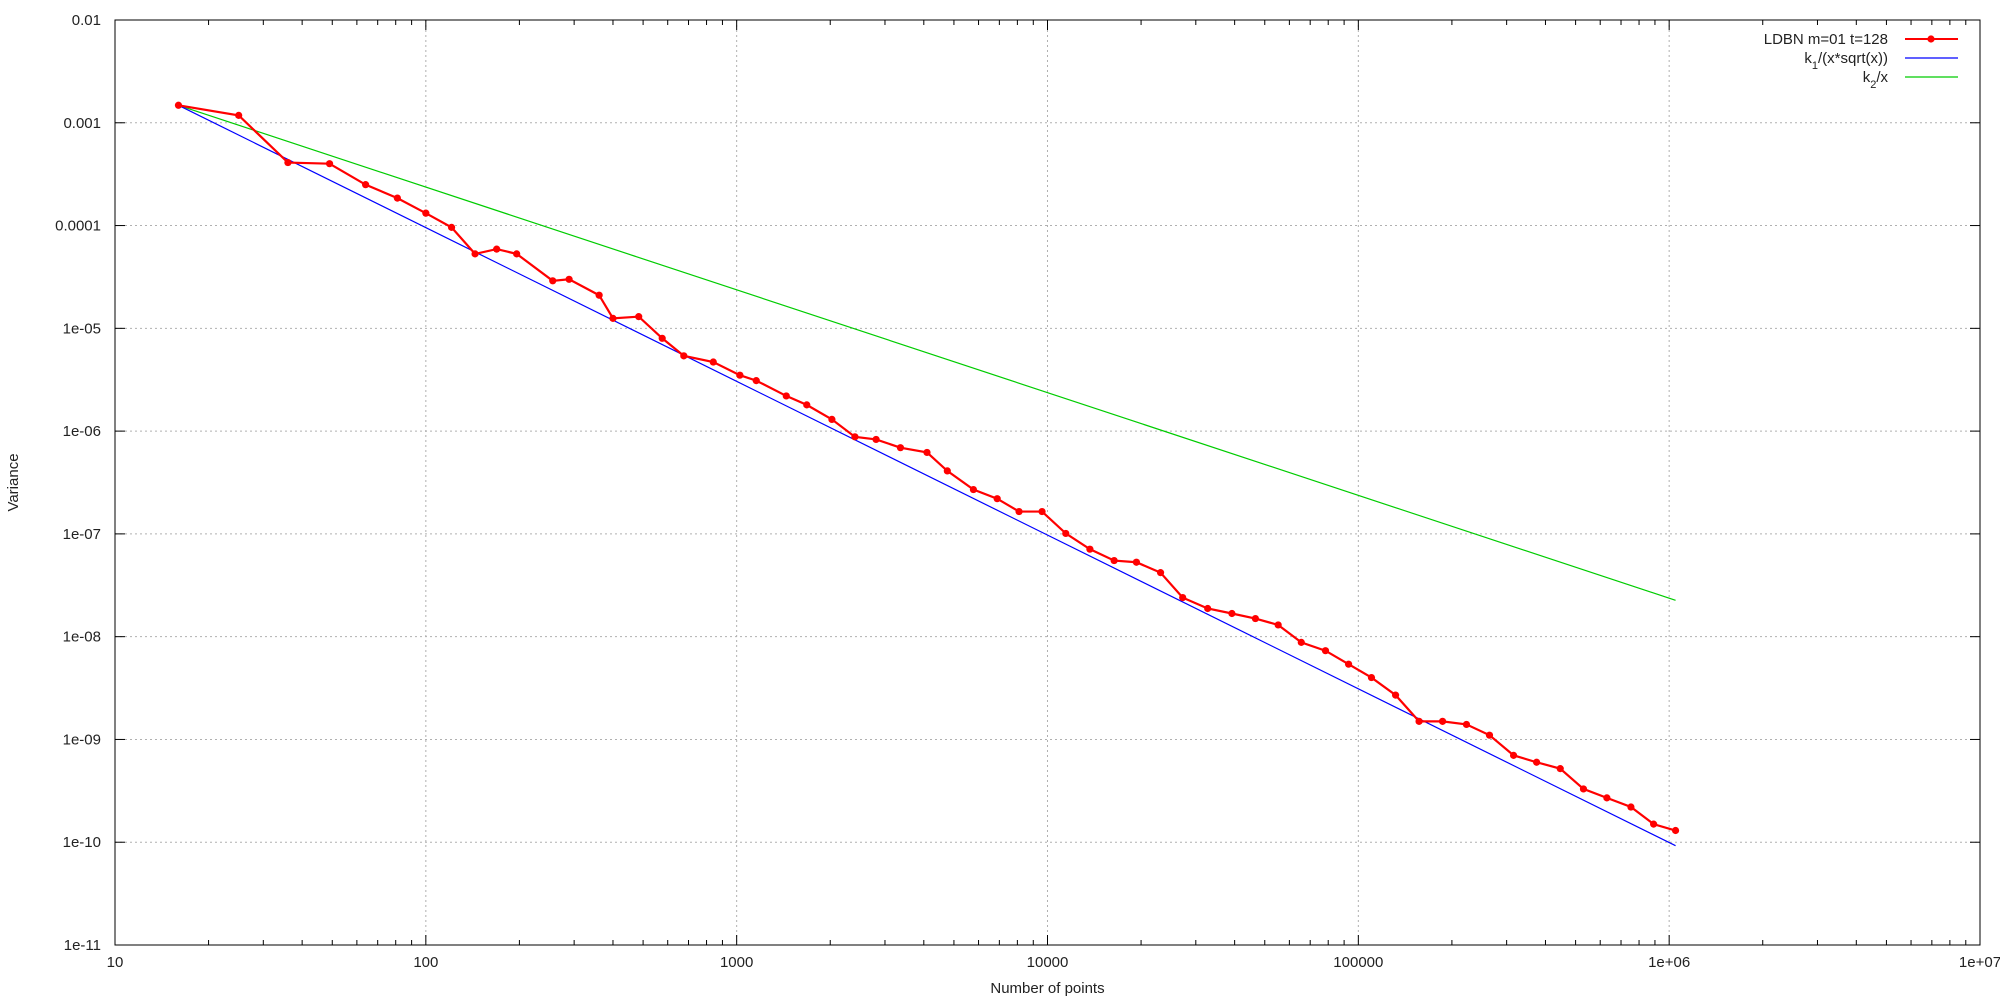 This screenshot has width=2000, height=1000. What do you see at coordinates (82, 431) in the screenshot?
I see `y-tick-label: 1e-06` at bounding box center [82, 431].